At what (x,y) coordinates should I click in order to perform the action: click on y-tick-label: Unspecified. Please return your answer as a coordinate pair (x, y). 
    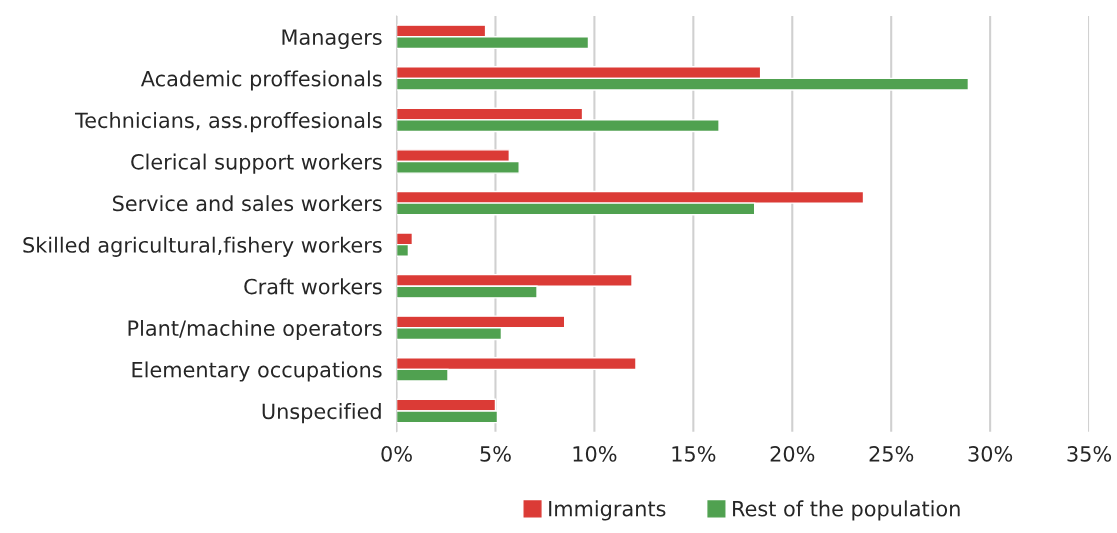
    Looking at the image, I should click on (321, 413).